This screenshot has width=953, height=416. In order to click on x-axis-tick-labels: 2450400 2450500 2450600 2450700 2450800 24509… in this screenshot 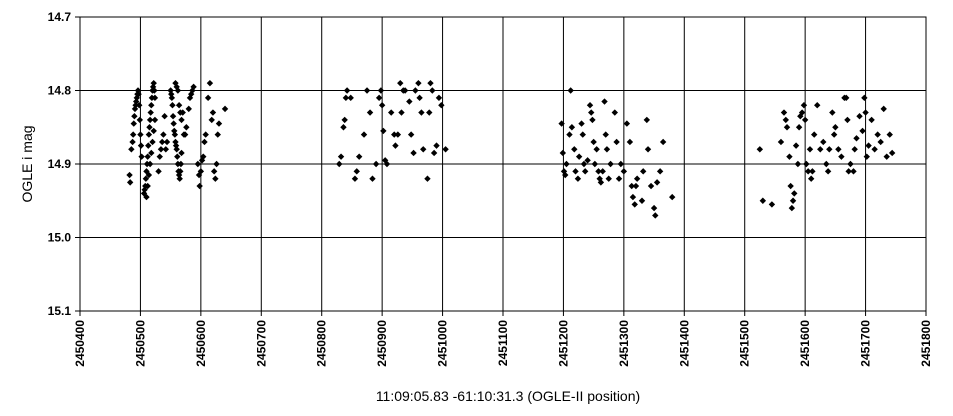, I will do `click(503, 343)`.